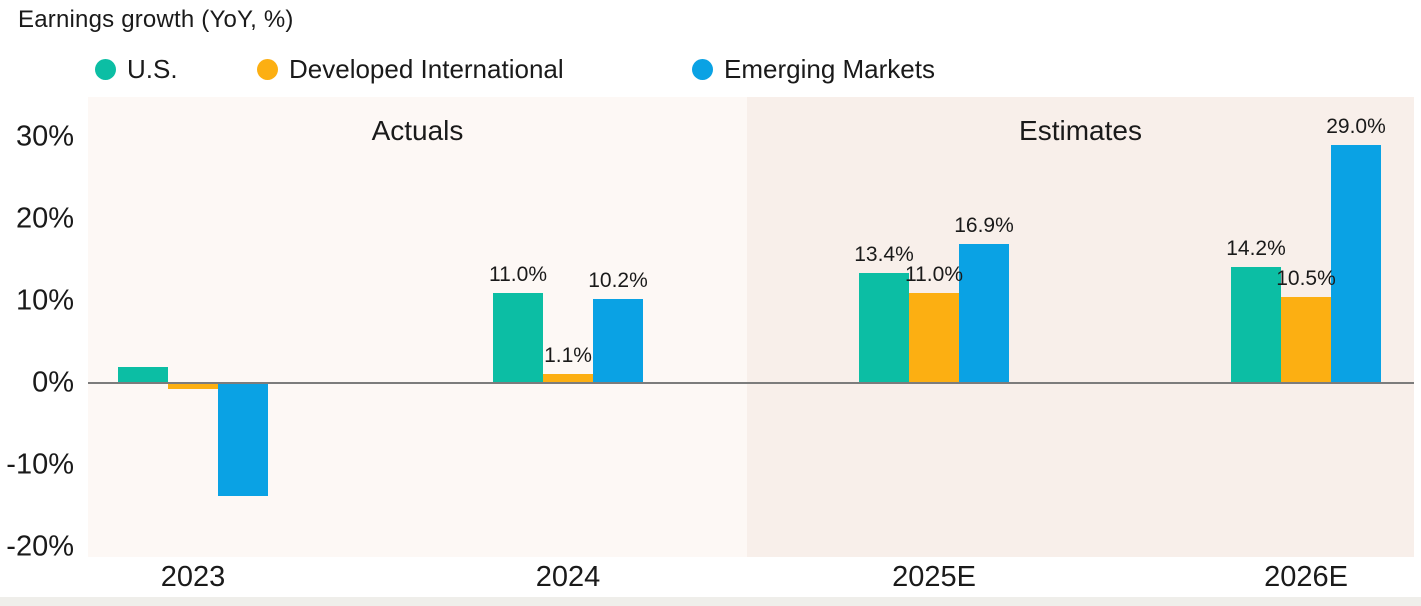 The width and height of the screenshot is (1421, 606). What do you see at coordinates (40, 546) in the screenshot?
I see `y-tick-label: -20%` at bounding box center [40, 546].